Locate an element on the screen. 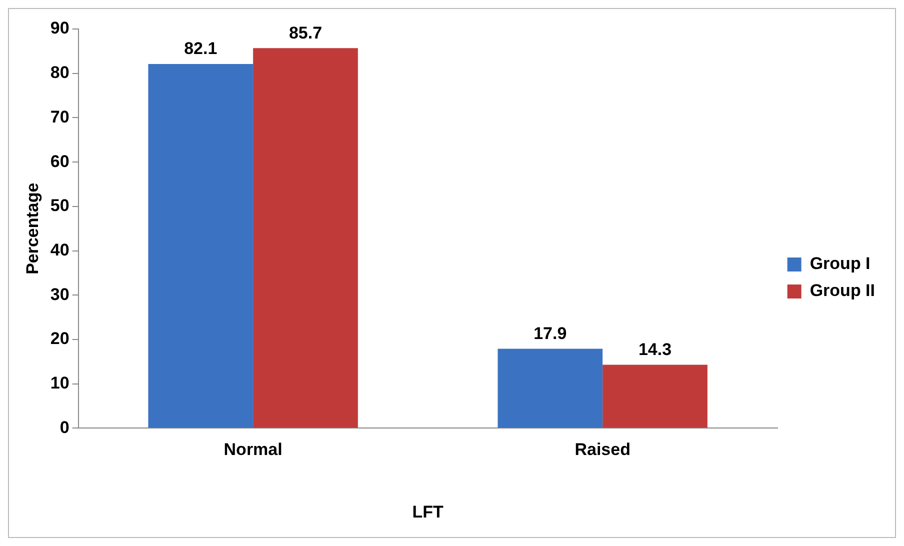 This screenshot has width=904, height=546. y-tick-label: 60 is located at coordinates (60, 161).